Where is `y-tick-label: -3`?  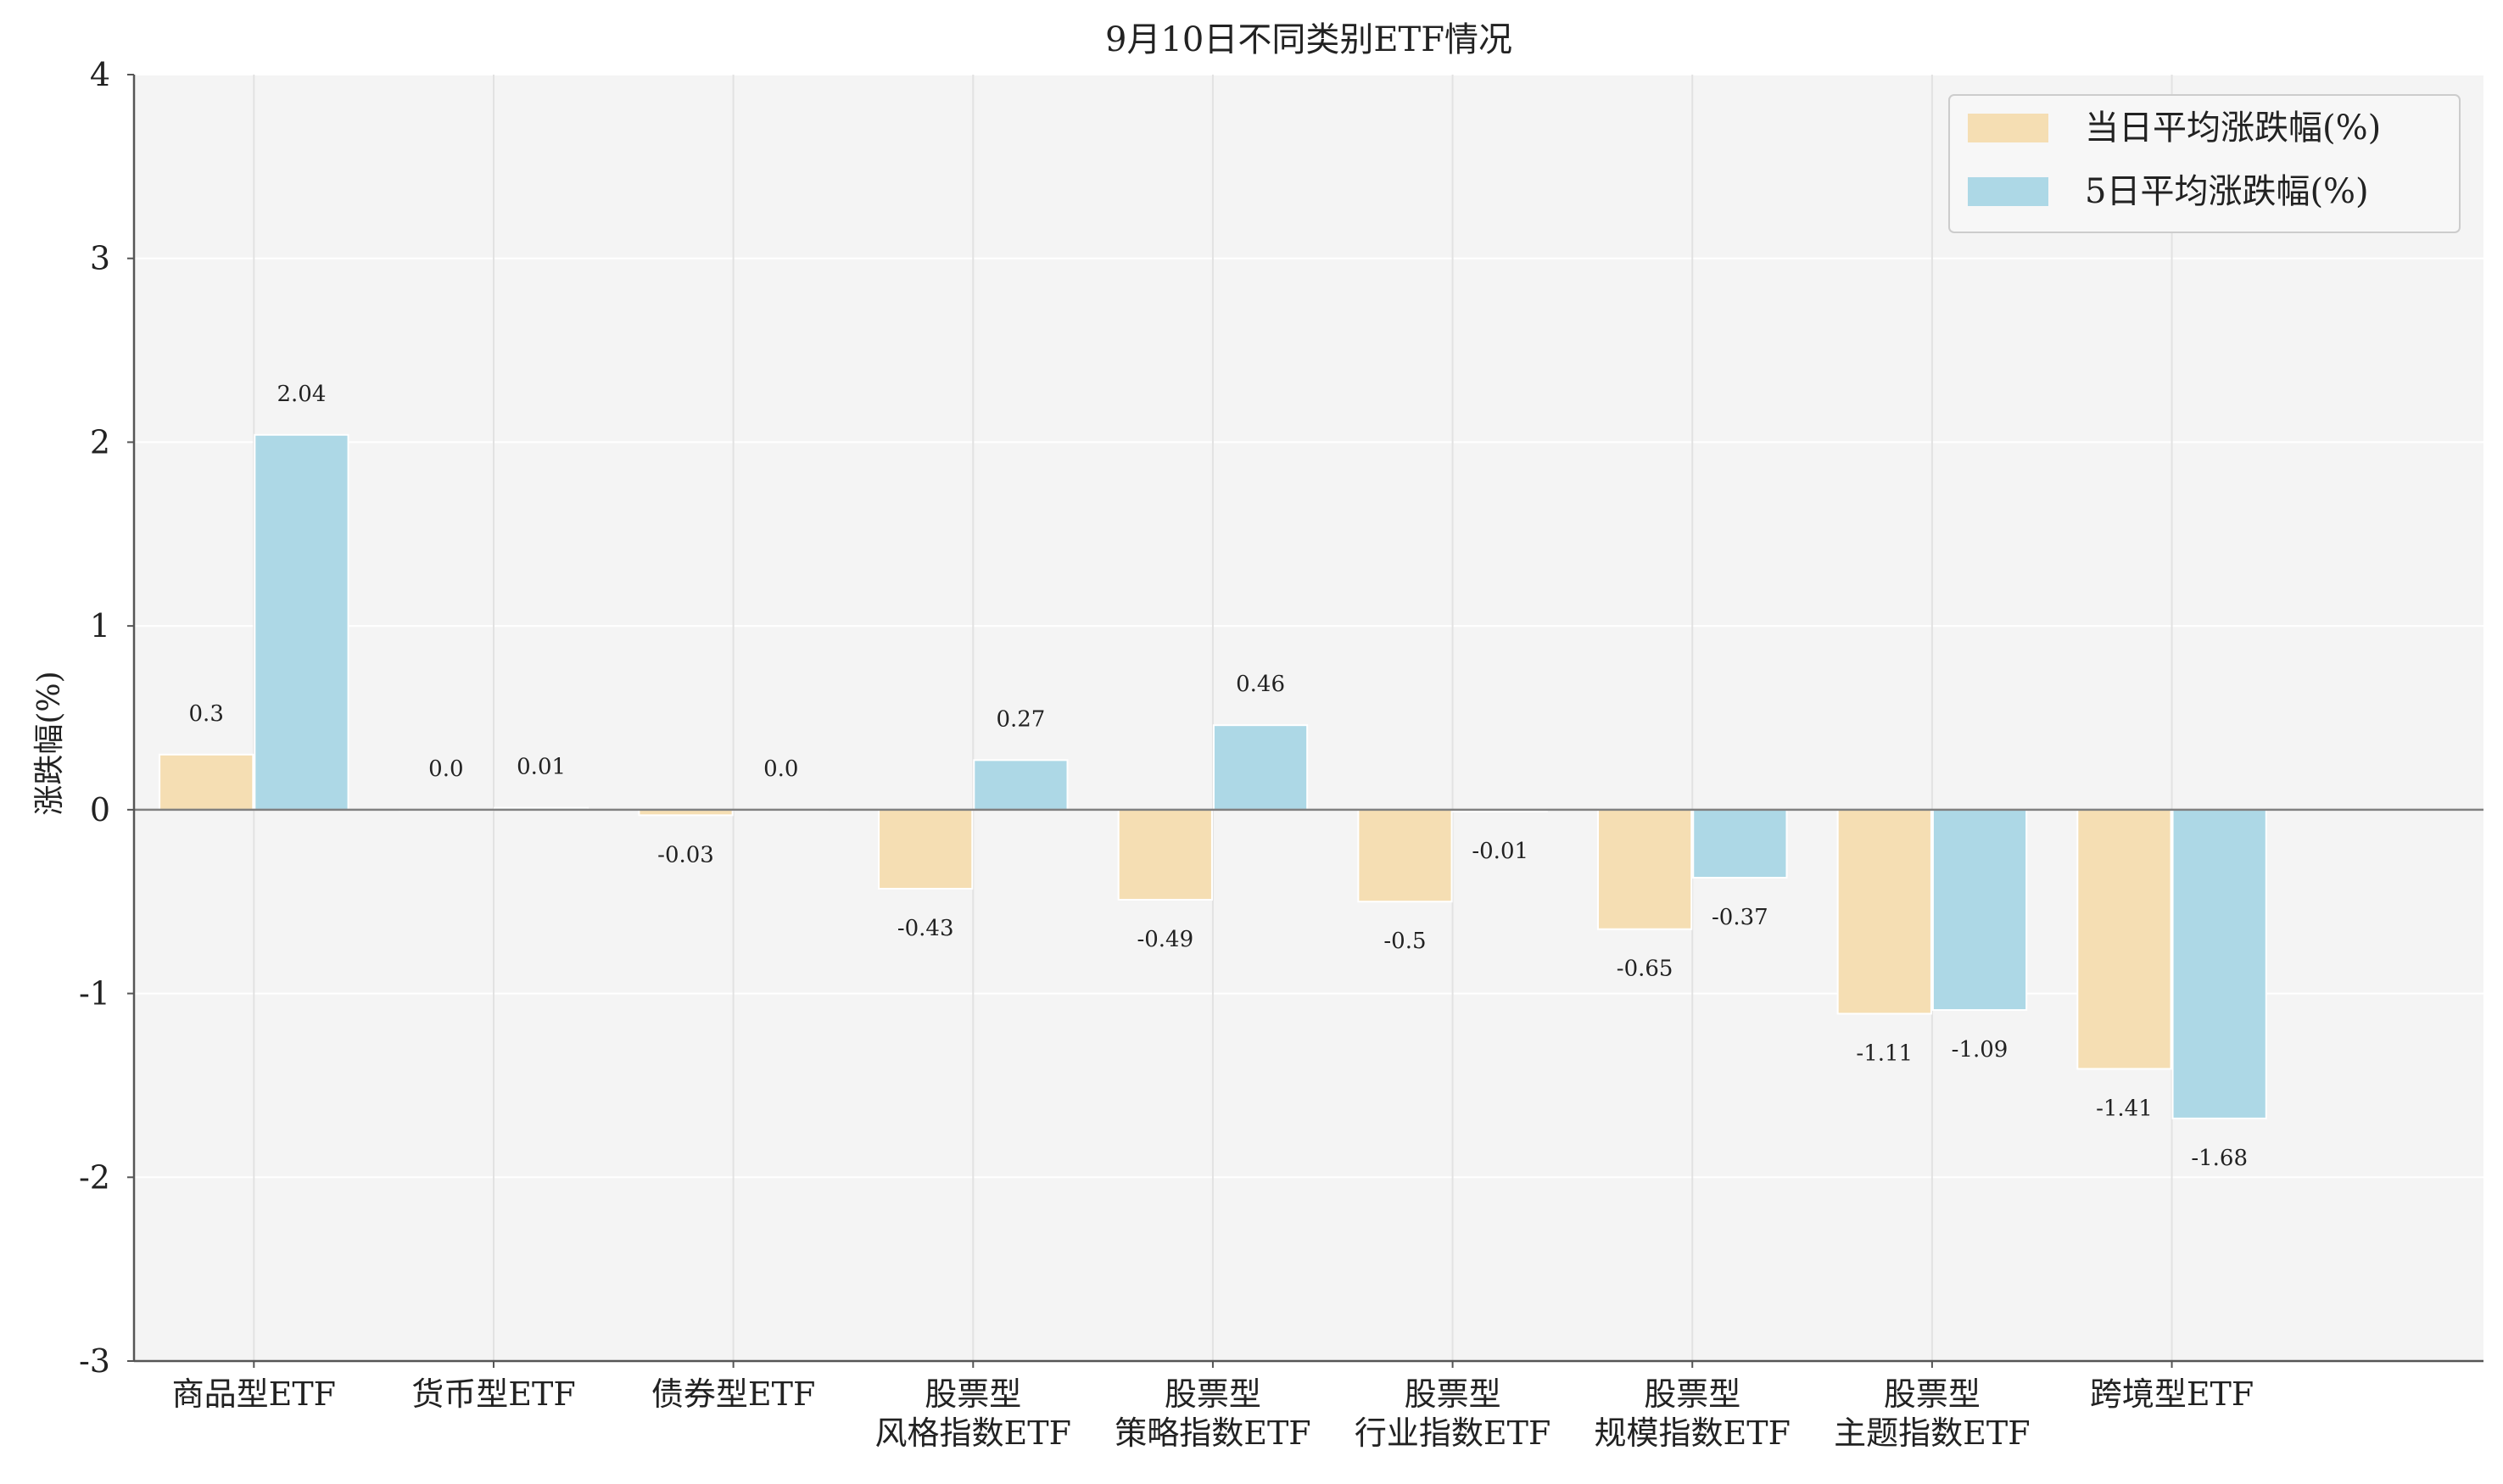 y-tick-label: -3 is located at coordinates (94, 1361).